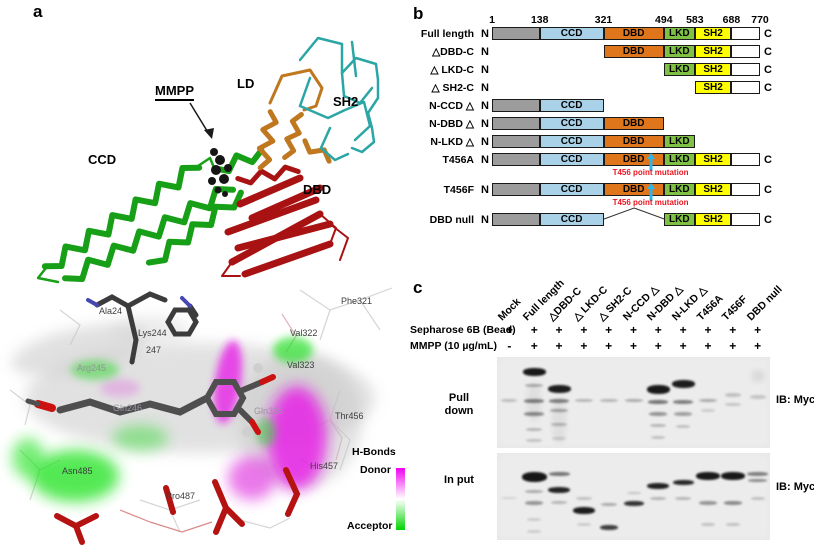  I want to click on mutation-marker-head, so click(650, 156).